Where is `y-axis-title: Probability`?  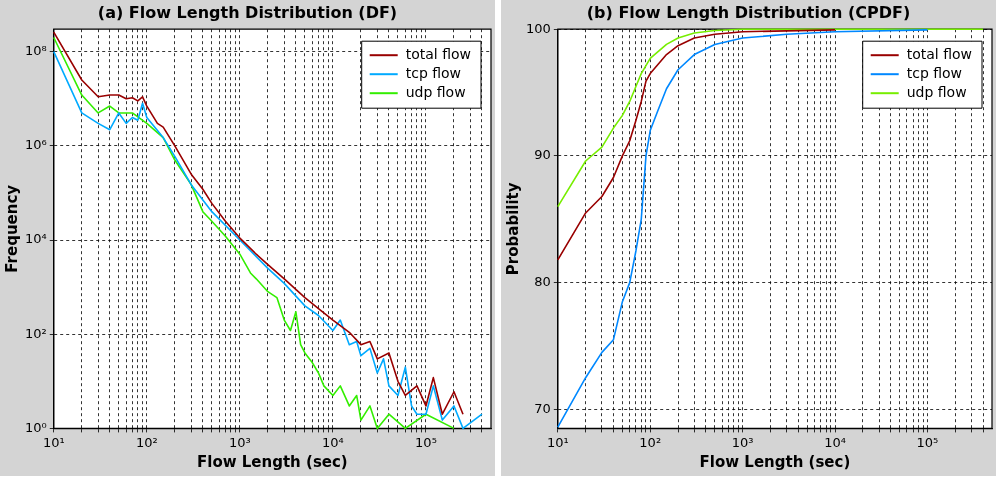
y-axis-title: Probability is located at coordinates (512, 229).